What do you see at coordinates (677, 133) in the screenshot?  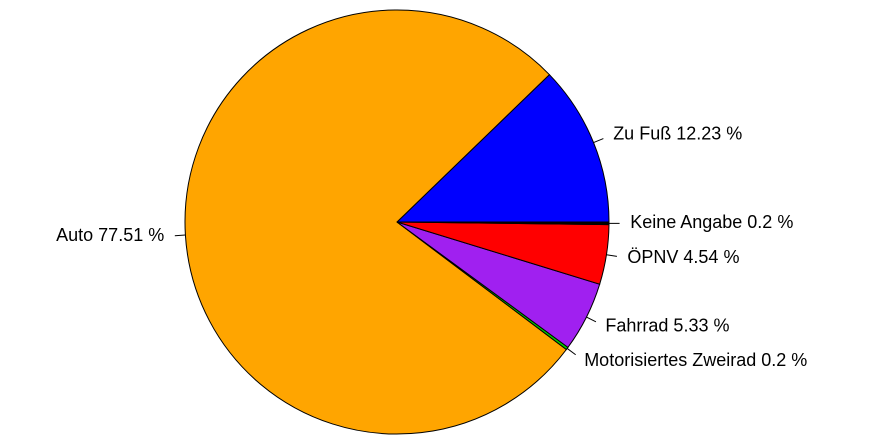 I see `slice-label: Zu Fuß 12.23 %` at bounding box center [677, 133].